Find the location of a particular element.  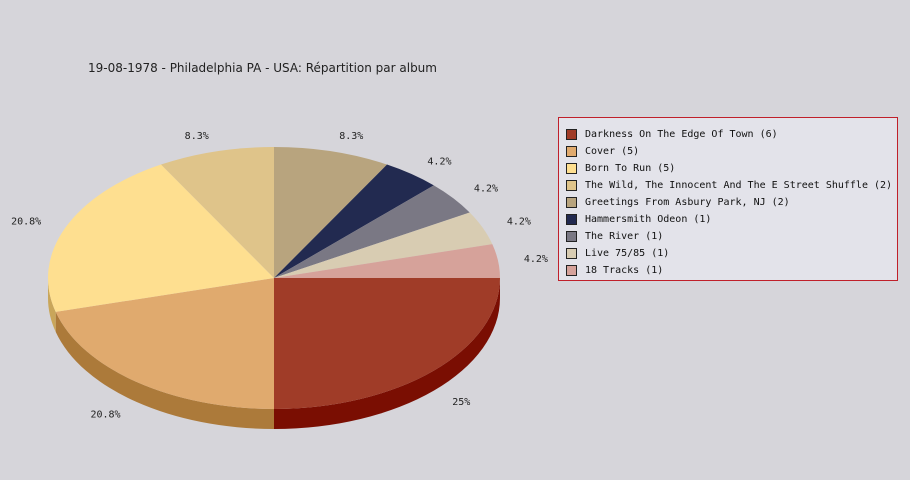

legend-label: Darkness On The Edge Of Town (6) is located at coordinates (681, 134).